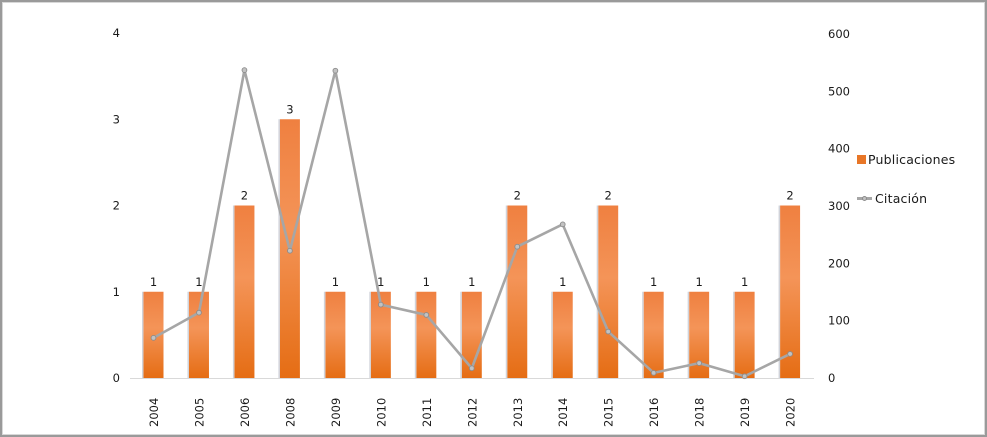 This screenshot has height=437, width=987. What do you see at coordinates (654, 412) in the screenshot?
I see `x-axis-category-label: 2016` at bounding box center [654, 412].